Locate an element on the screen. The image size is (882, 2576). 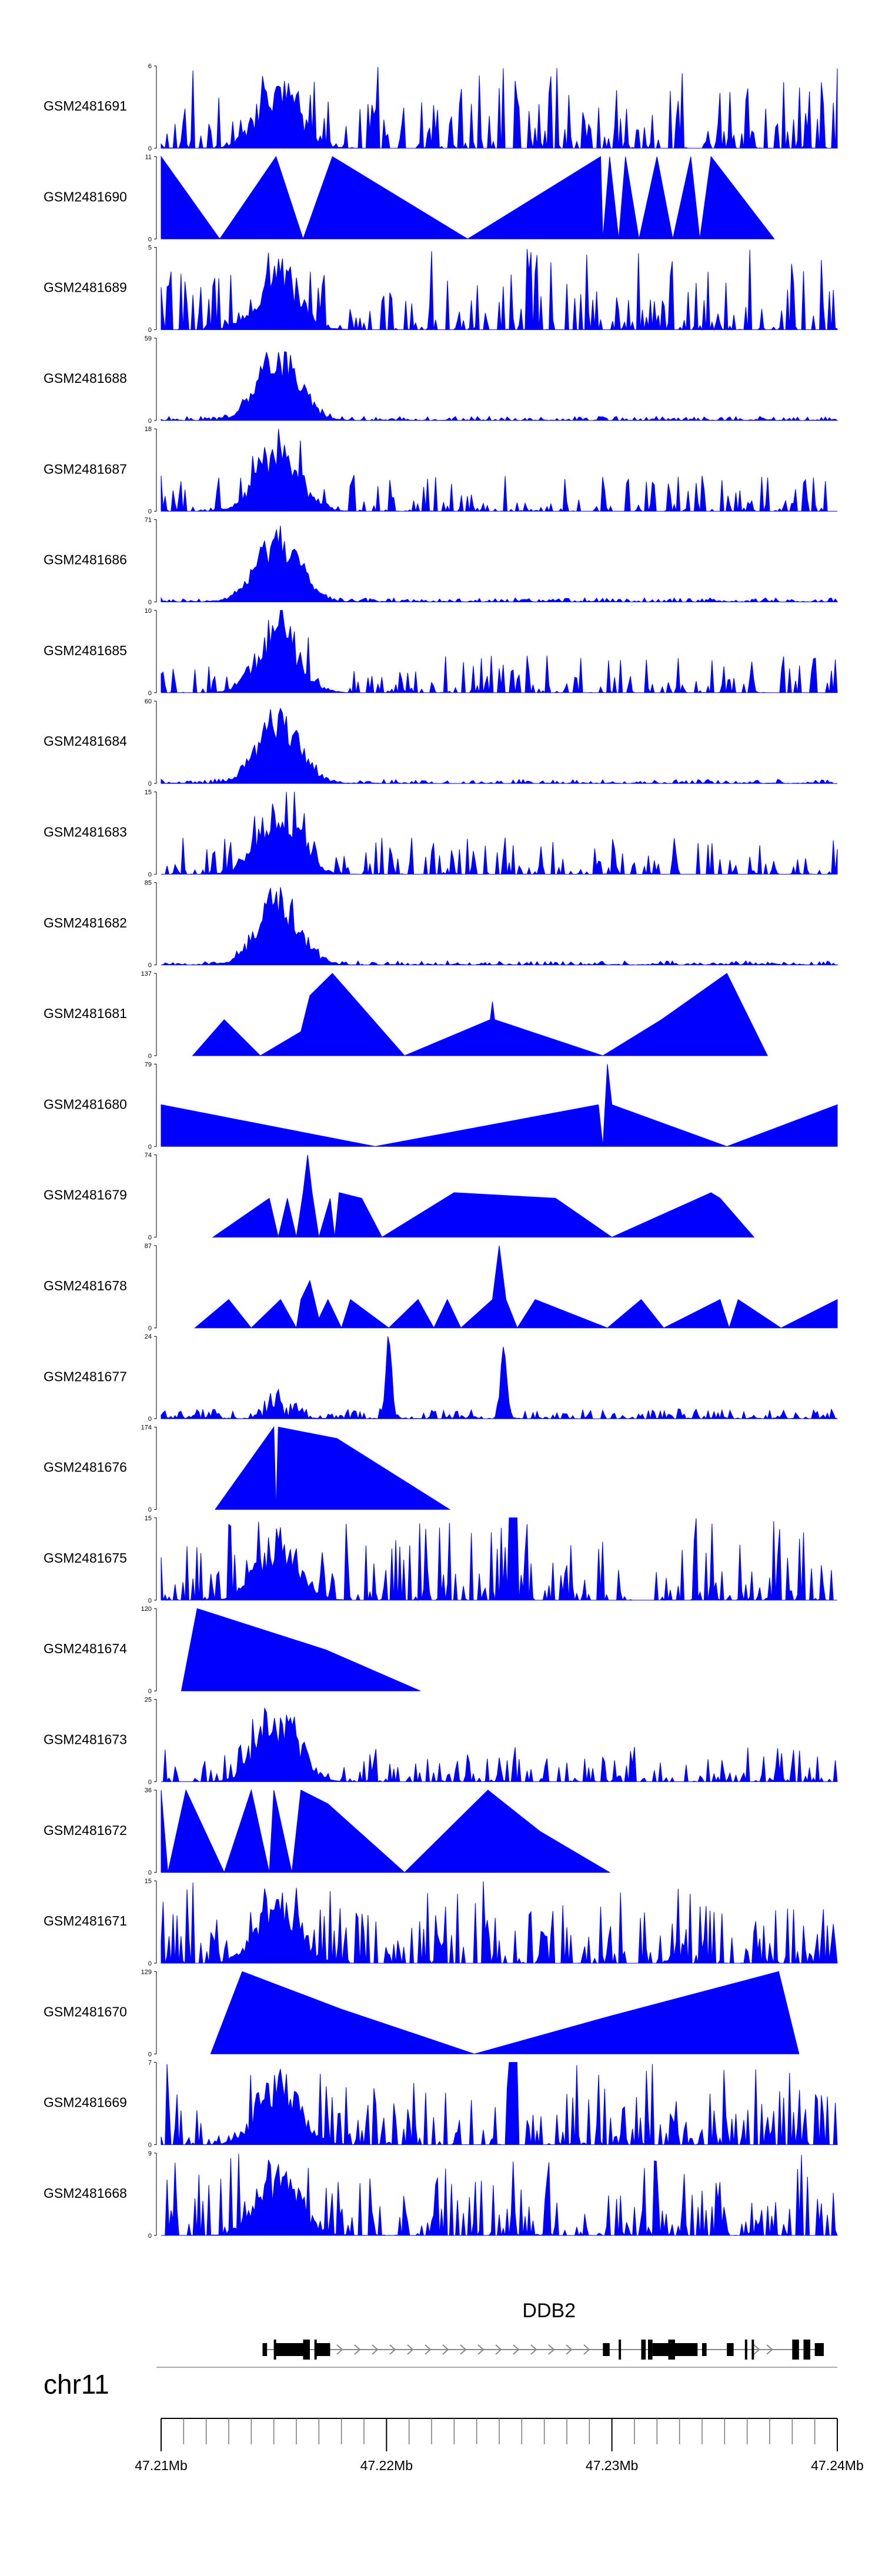
track-GSM2481672: GSM2481672 36 0 is located at coordinates (327, 1832).